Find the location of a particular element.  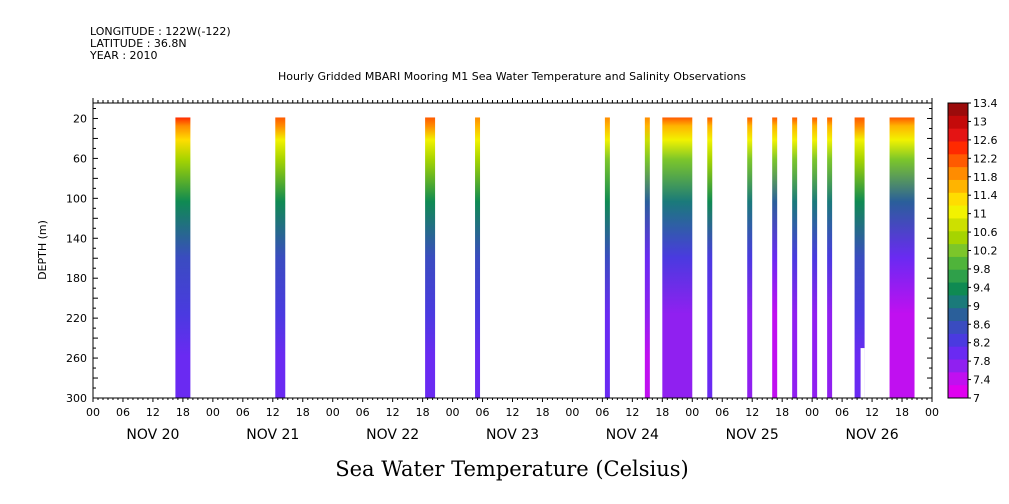

y-tick-label: 100 is located at coordinates (76, 198).